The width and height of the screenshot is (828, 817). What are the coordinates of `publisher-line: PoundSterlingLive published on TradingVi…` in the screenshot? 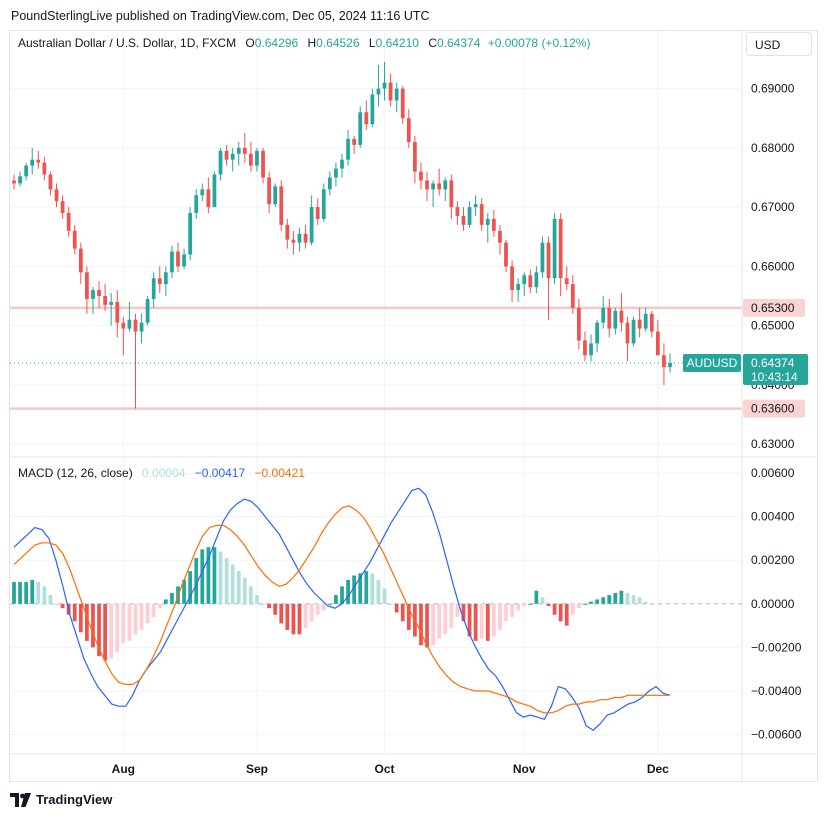 It's located at (220, 16).